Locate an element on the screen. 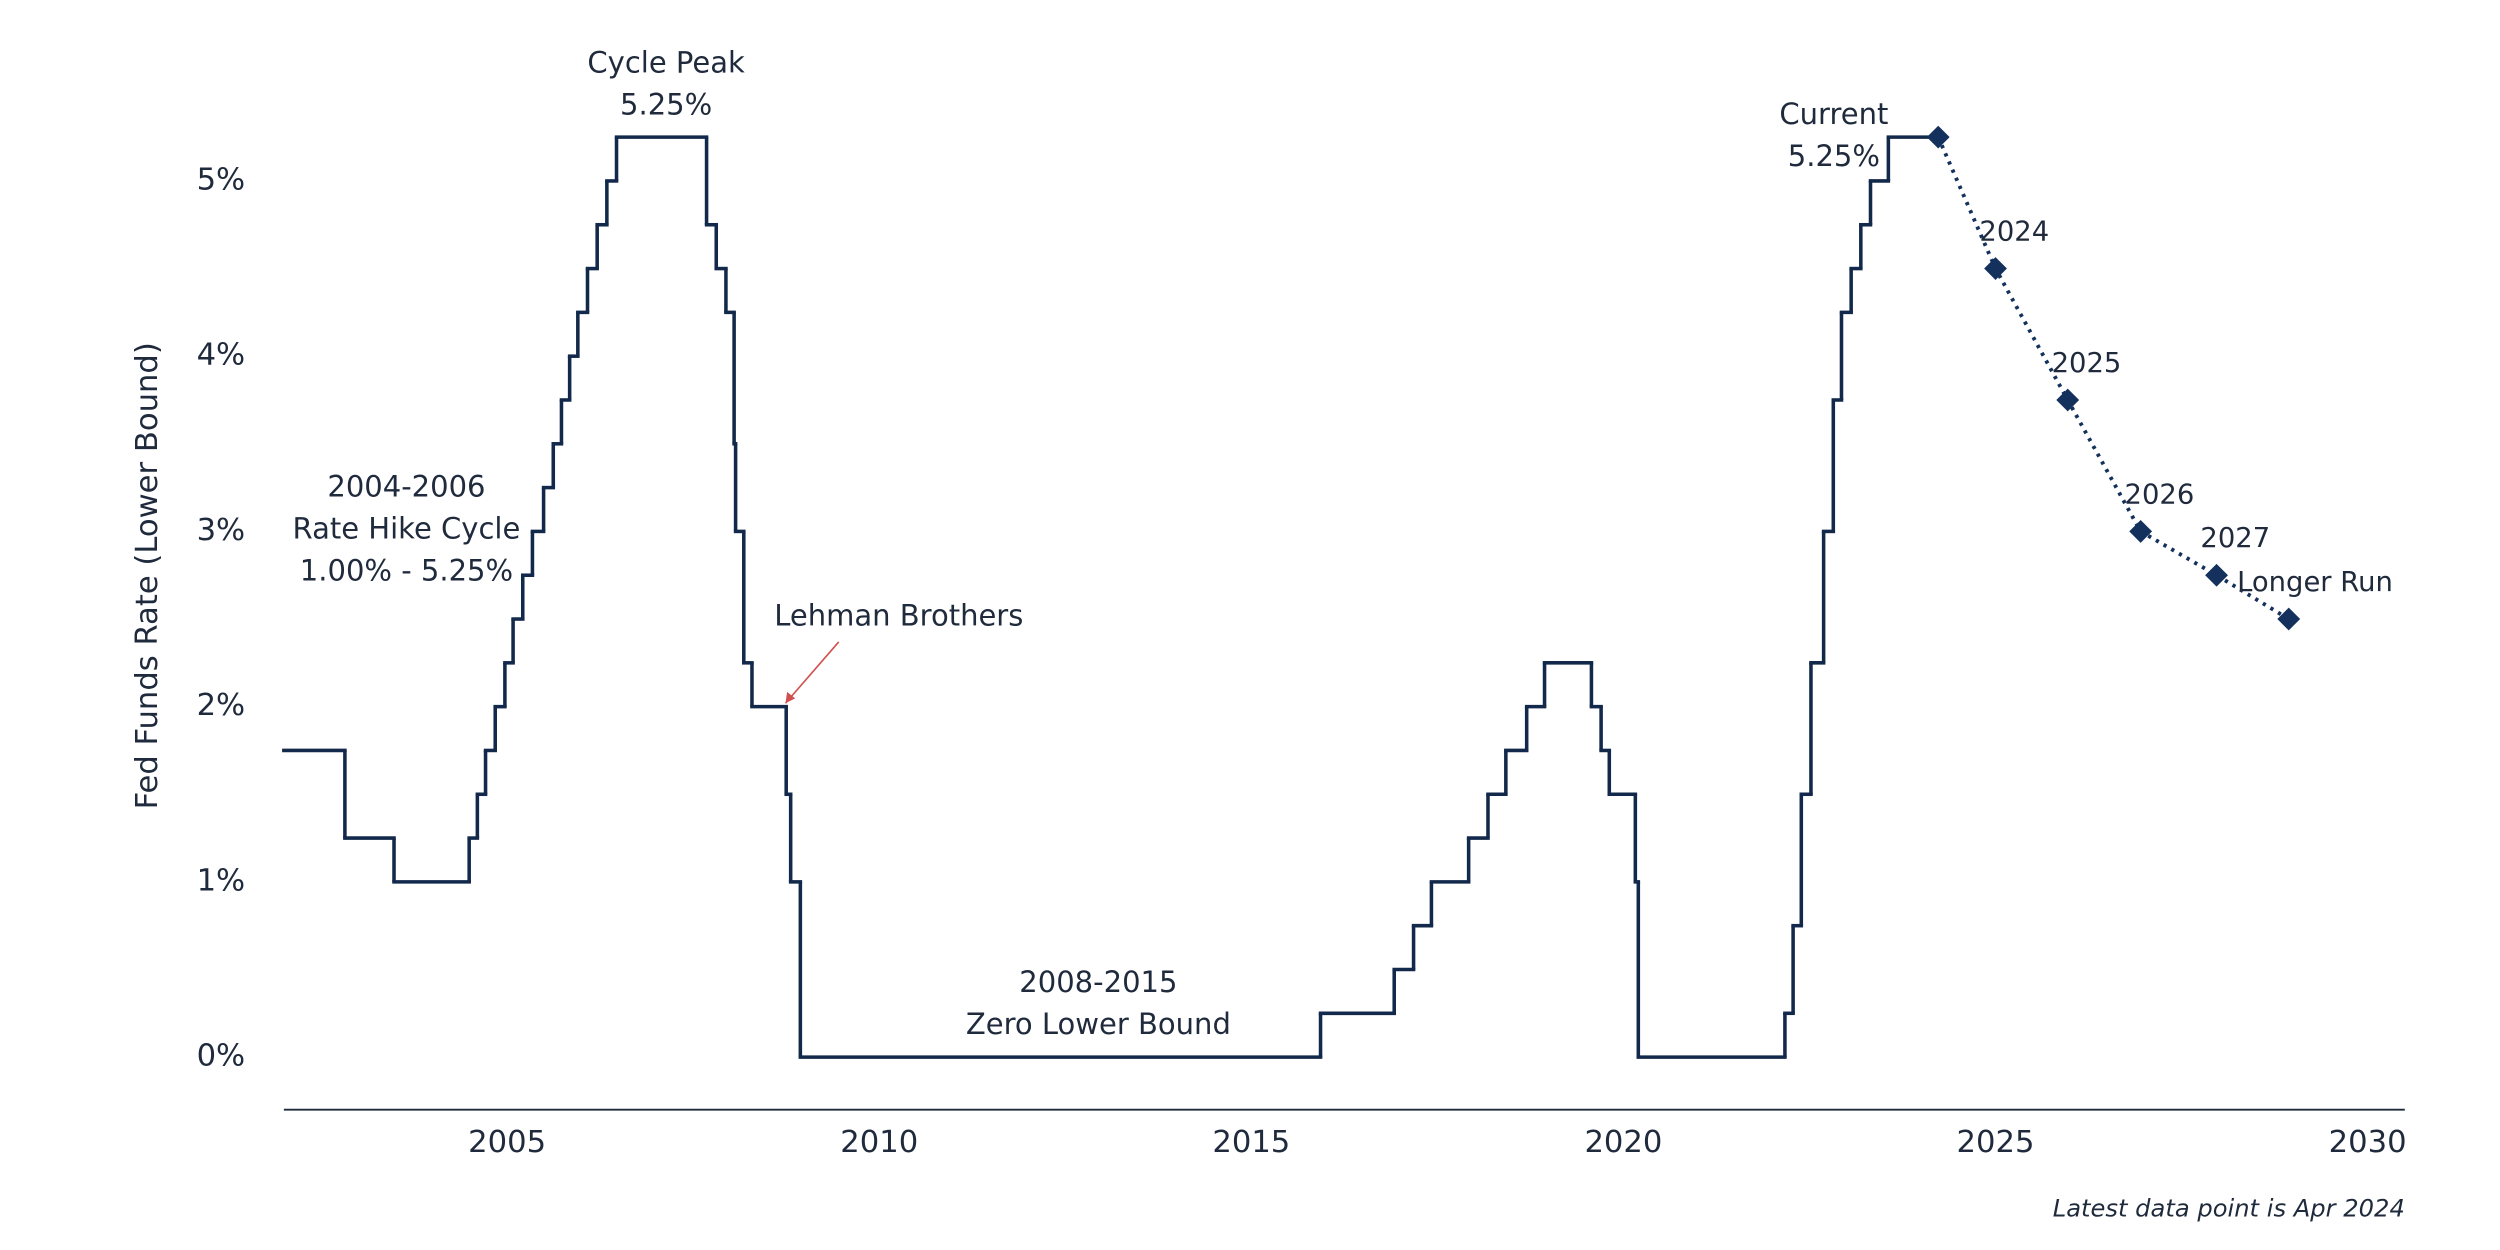 The width and height of the screenshot is (2500, 1250). y-tick-label: 4% is located at coordinates (221, 355).